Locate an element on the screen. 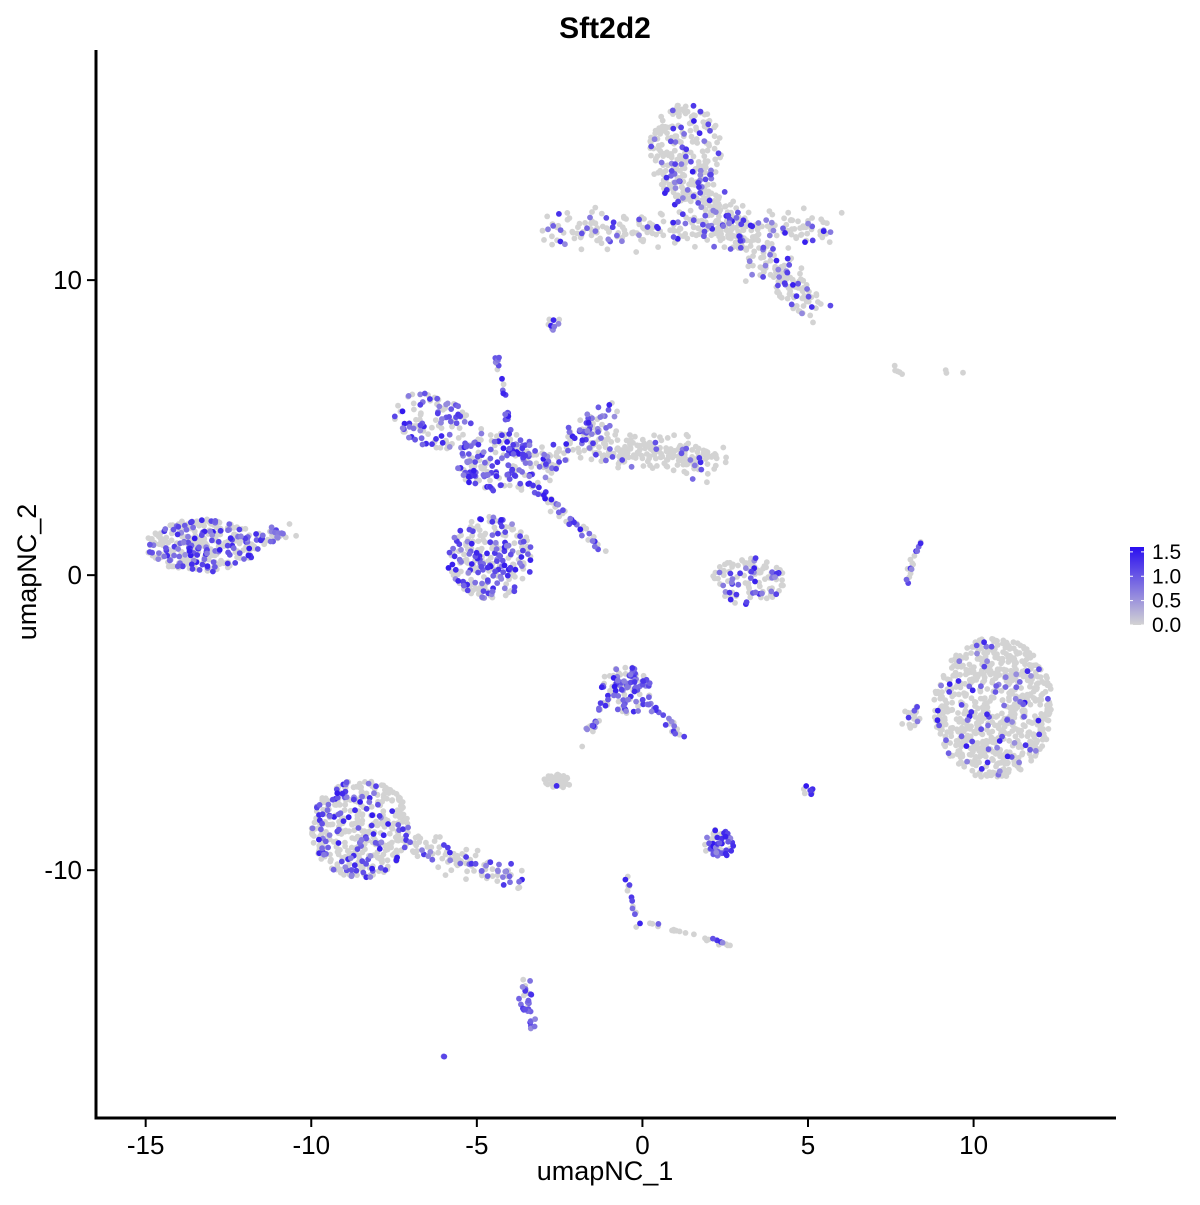  x-tick-label: 5 is located at coordinates (808, 1145).